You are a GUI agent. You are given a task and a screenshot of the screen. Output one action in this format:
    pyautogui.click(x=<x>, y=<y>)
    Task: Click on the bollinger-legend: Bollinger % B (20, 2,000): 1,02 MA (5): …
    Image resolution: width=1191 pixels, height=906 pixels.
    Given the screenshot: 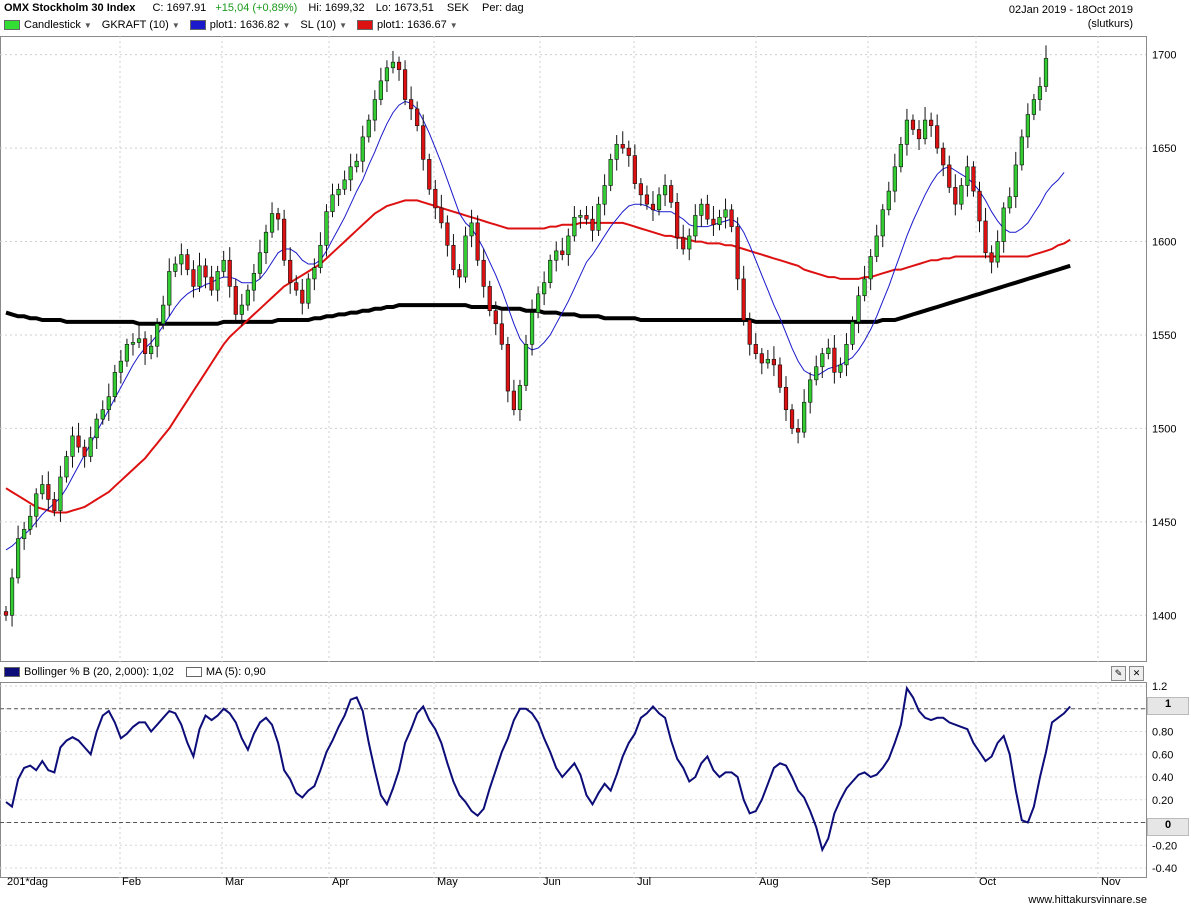 What is the action you would take?
    pyautogui.click(x=135, y=672)
    